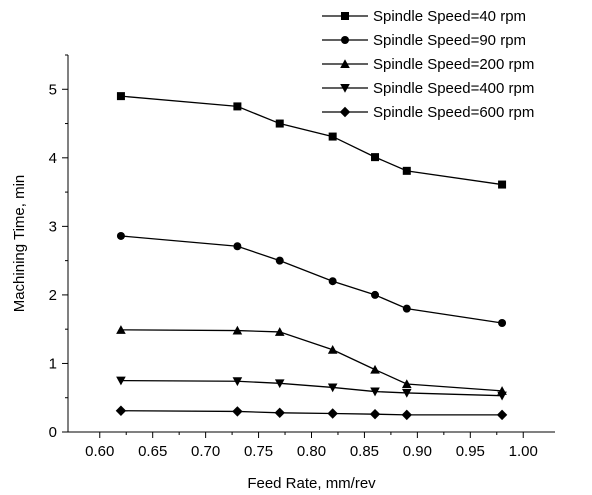 The height and width of the screenshot is (495, 592). I want to click on legend-label: Spindle Speed=40 rpm, so click(449, 16).